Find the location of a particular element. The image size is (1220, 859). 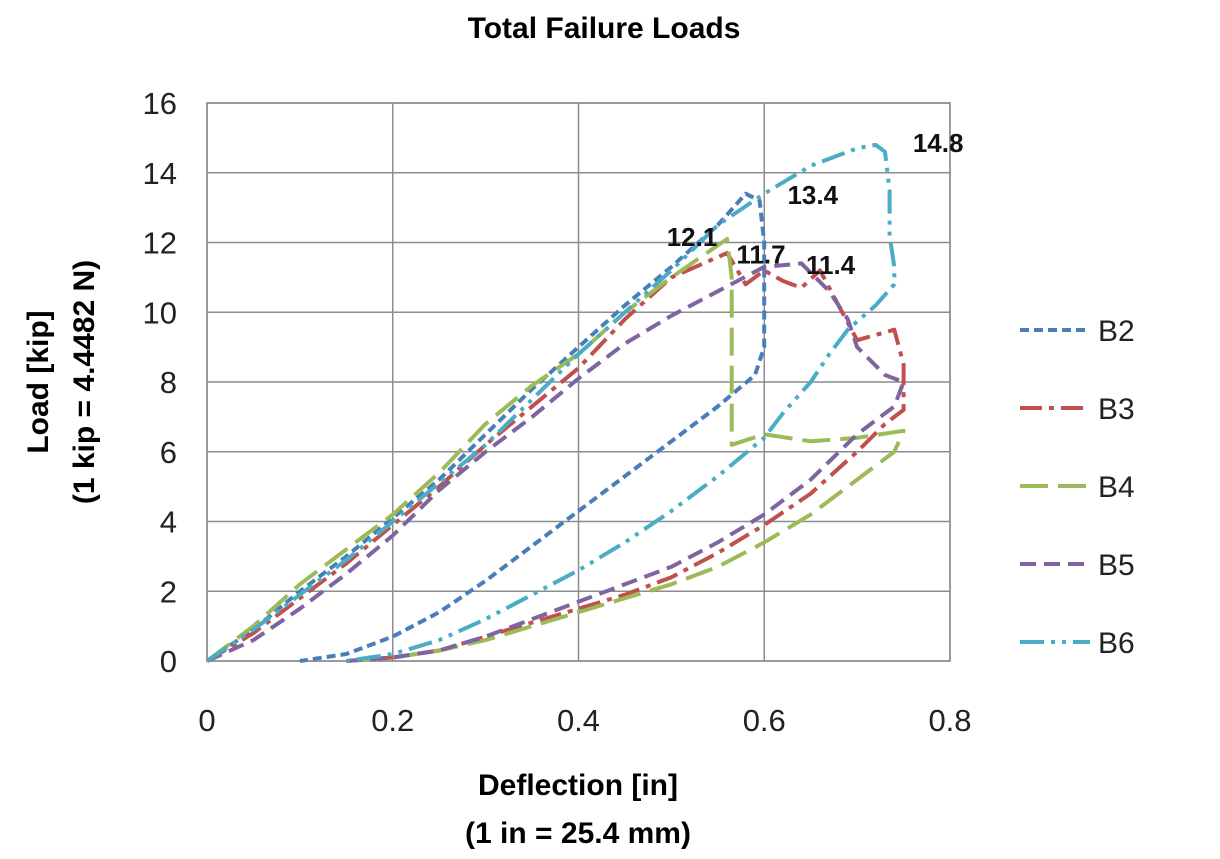

y-tick-label: 4 is located at coordinates (168, 522).